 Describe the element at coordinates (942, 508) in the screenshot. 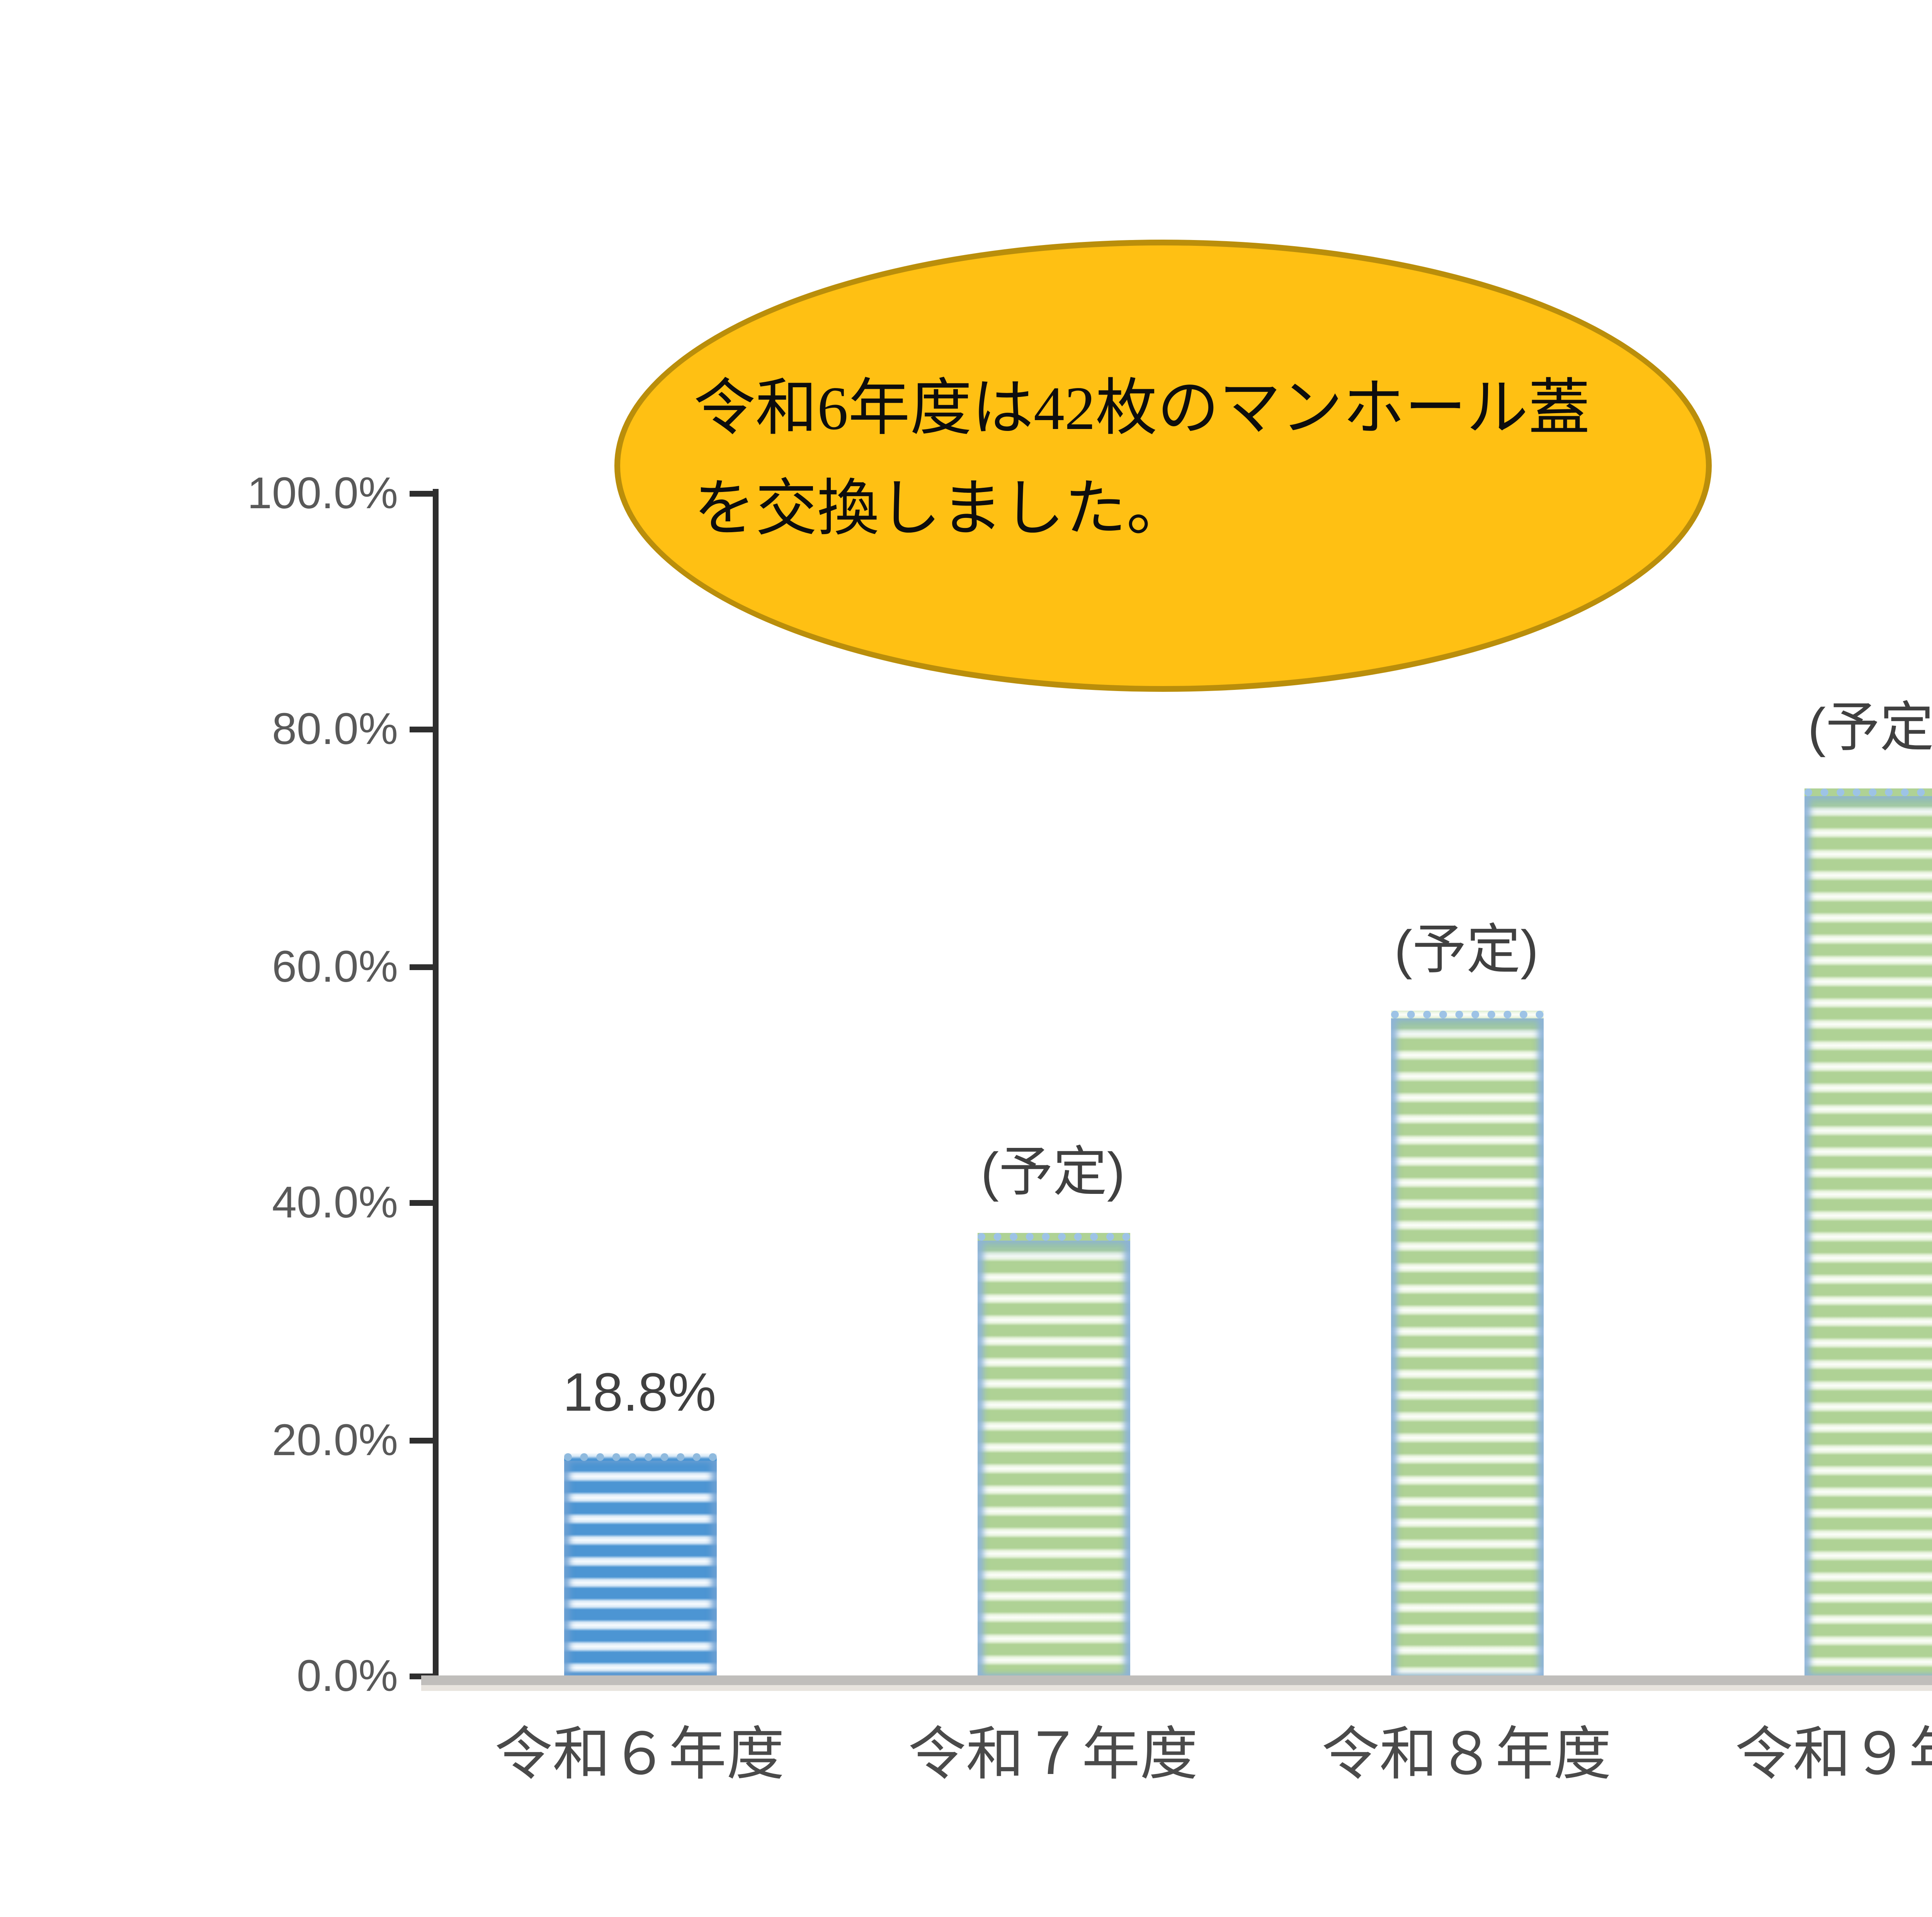

I see `ellipse-callout-line2: を交換しました。` at that location.